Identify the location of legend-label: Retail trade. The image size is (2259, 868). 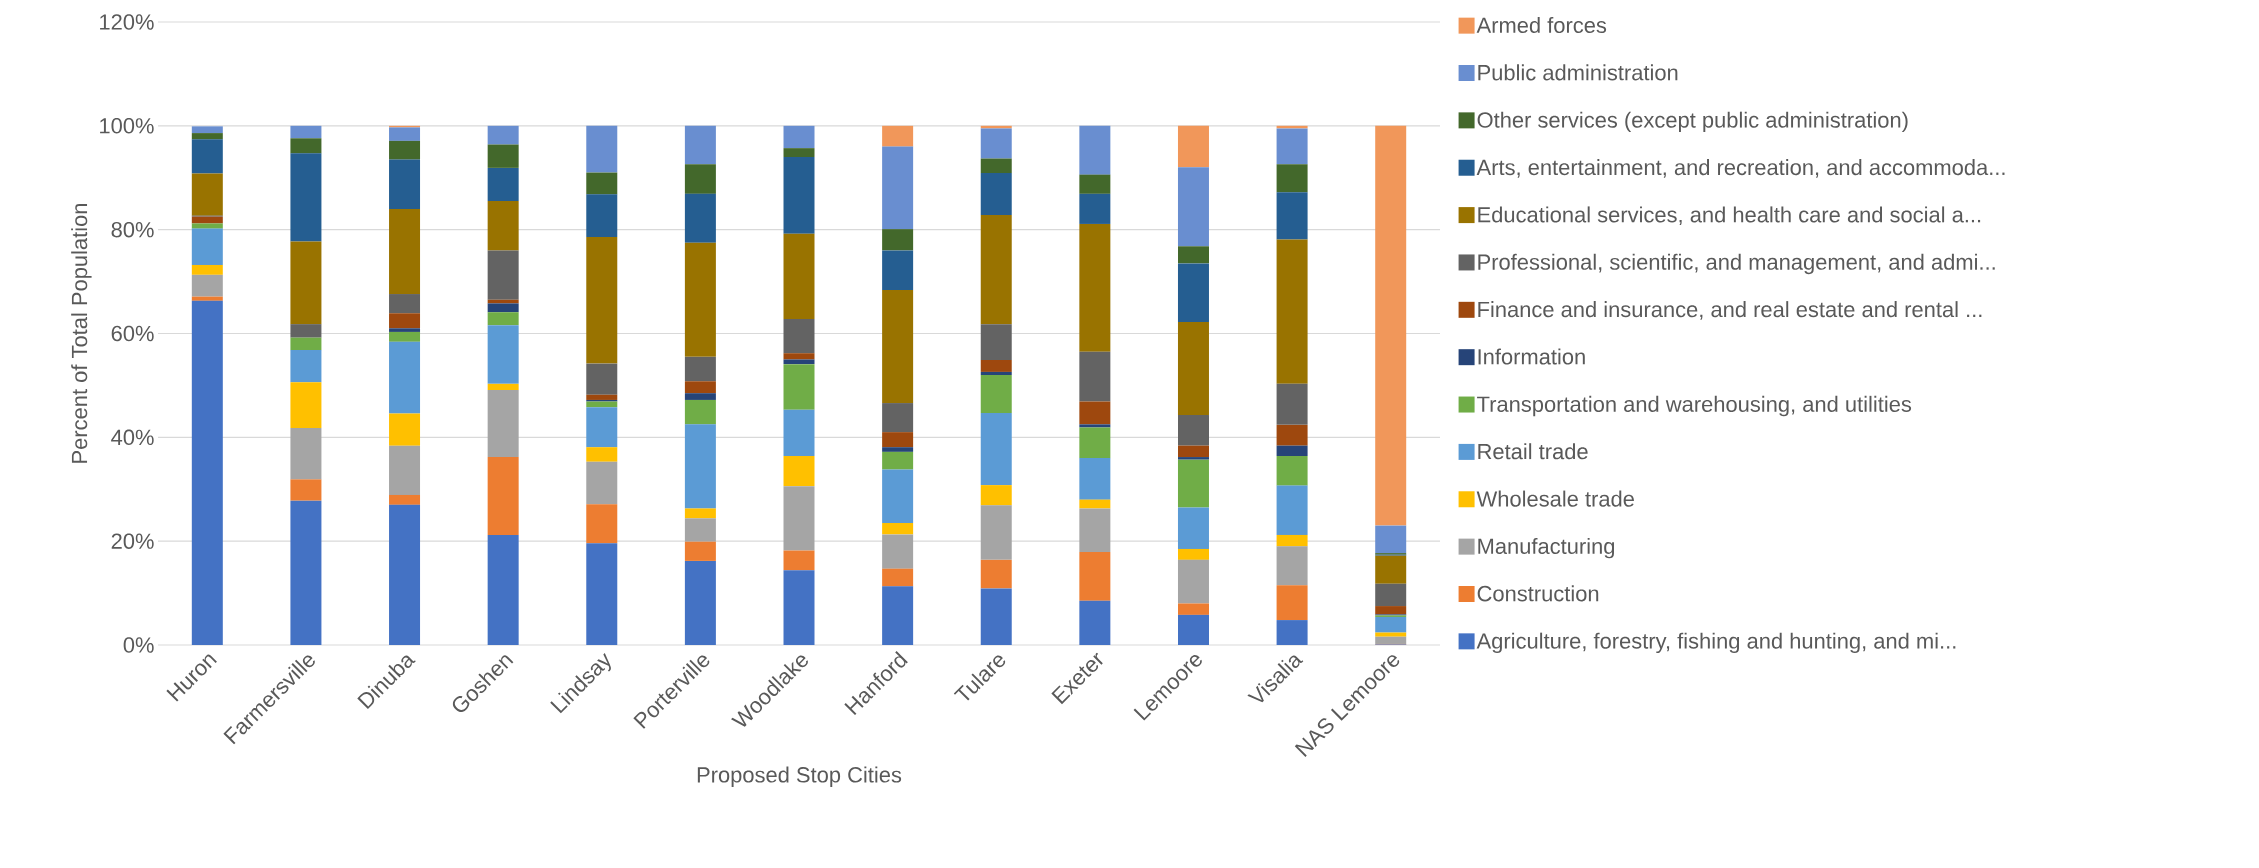
(1533, 451).